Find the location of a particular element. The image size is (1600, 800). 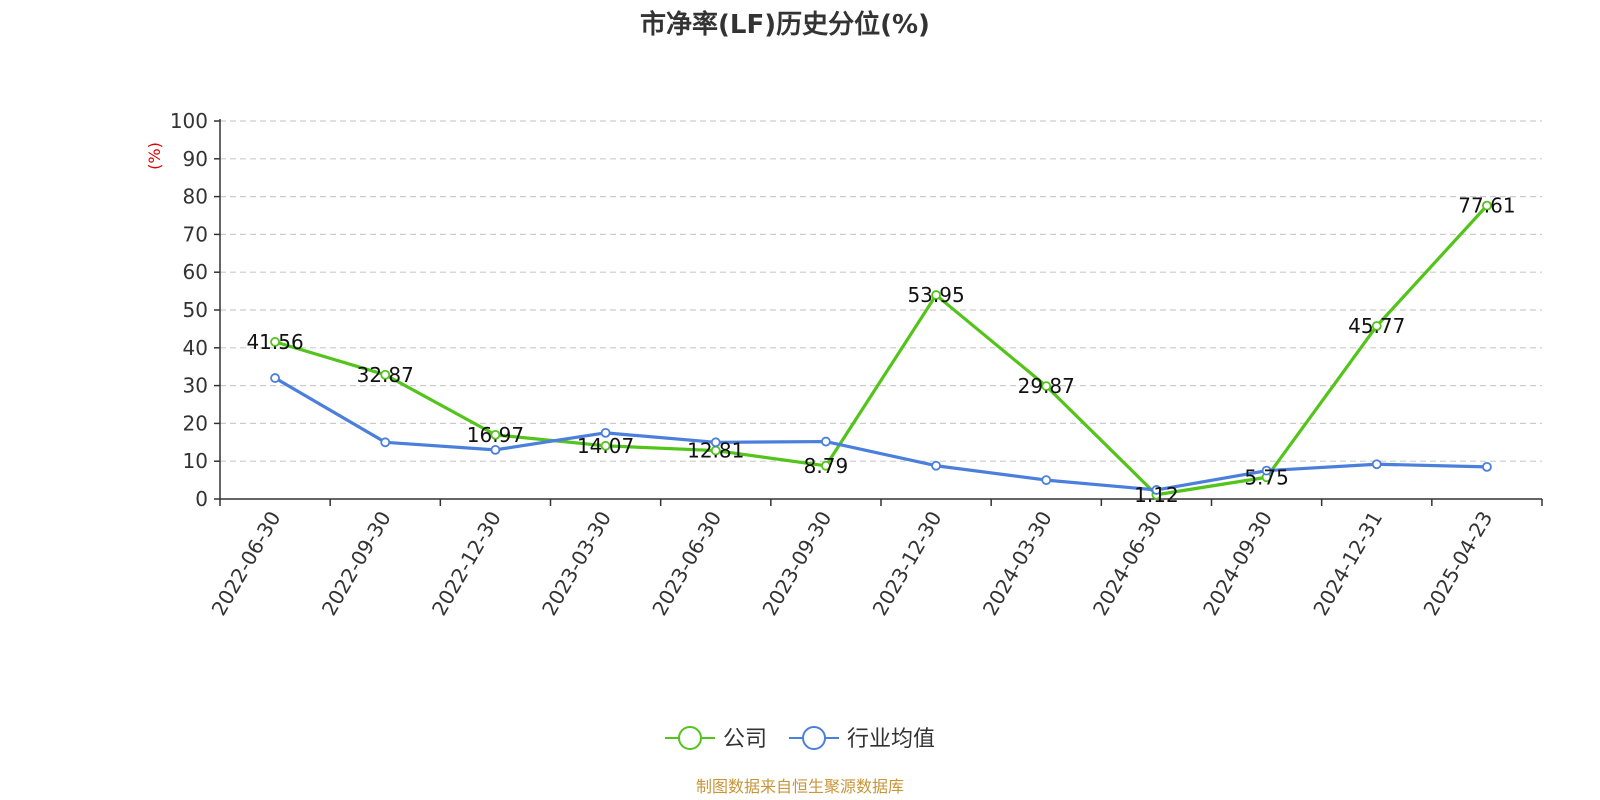

y-tick-label: 100 is located at coordinates (189, 121).